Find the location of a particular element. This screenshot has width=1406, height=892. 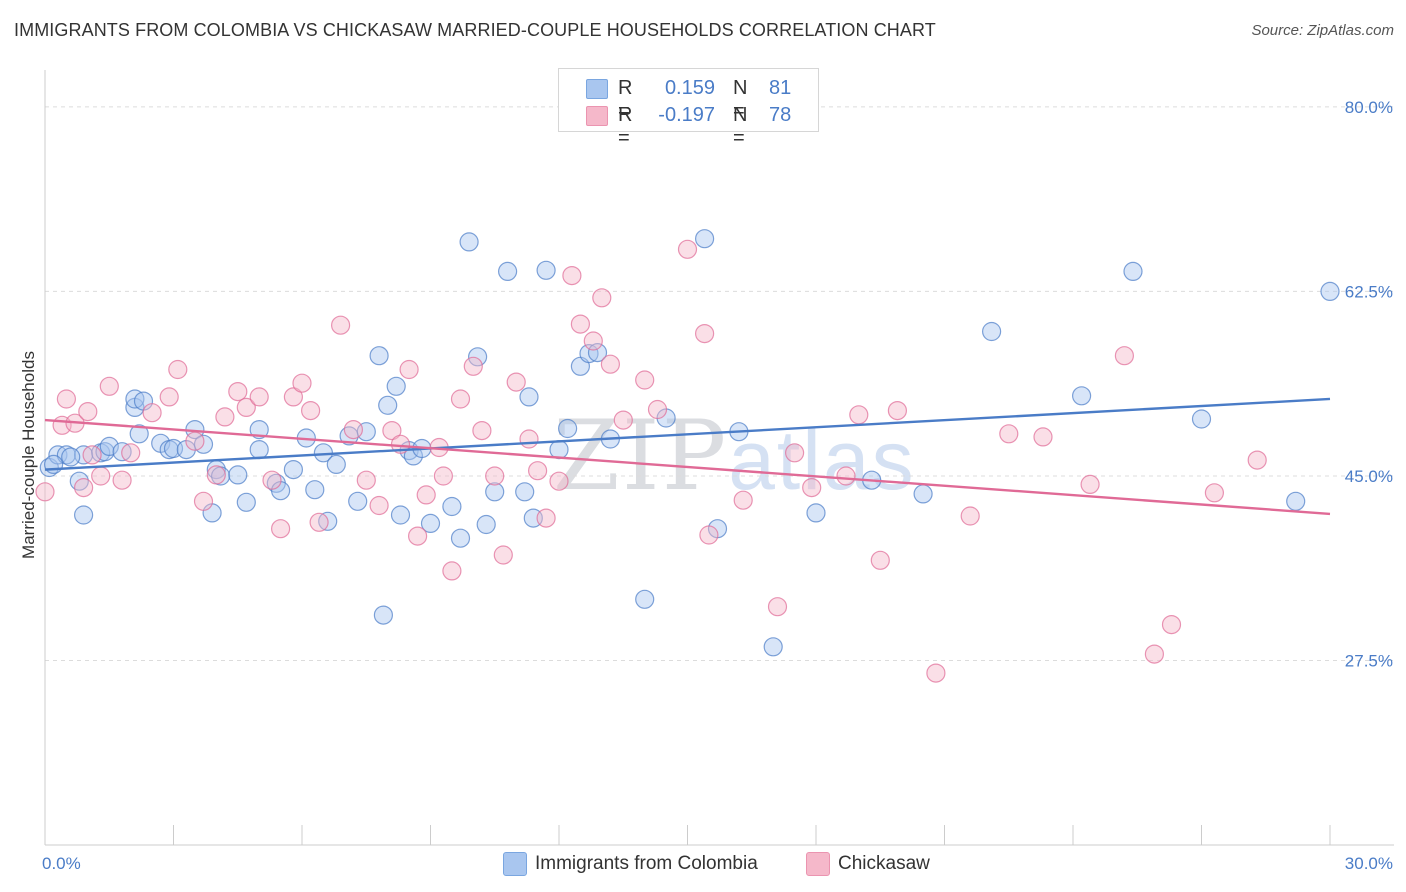

trend-line-chickasaw is located at coordinates (687, 467).